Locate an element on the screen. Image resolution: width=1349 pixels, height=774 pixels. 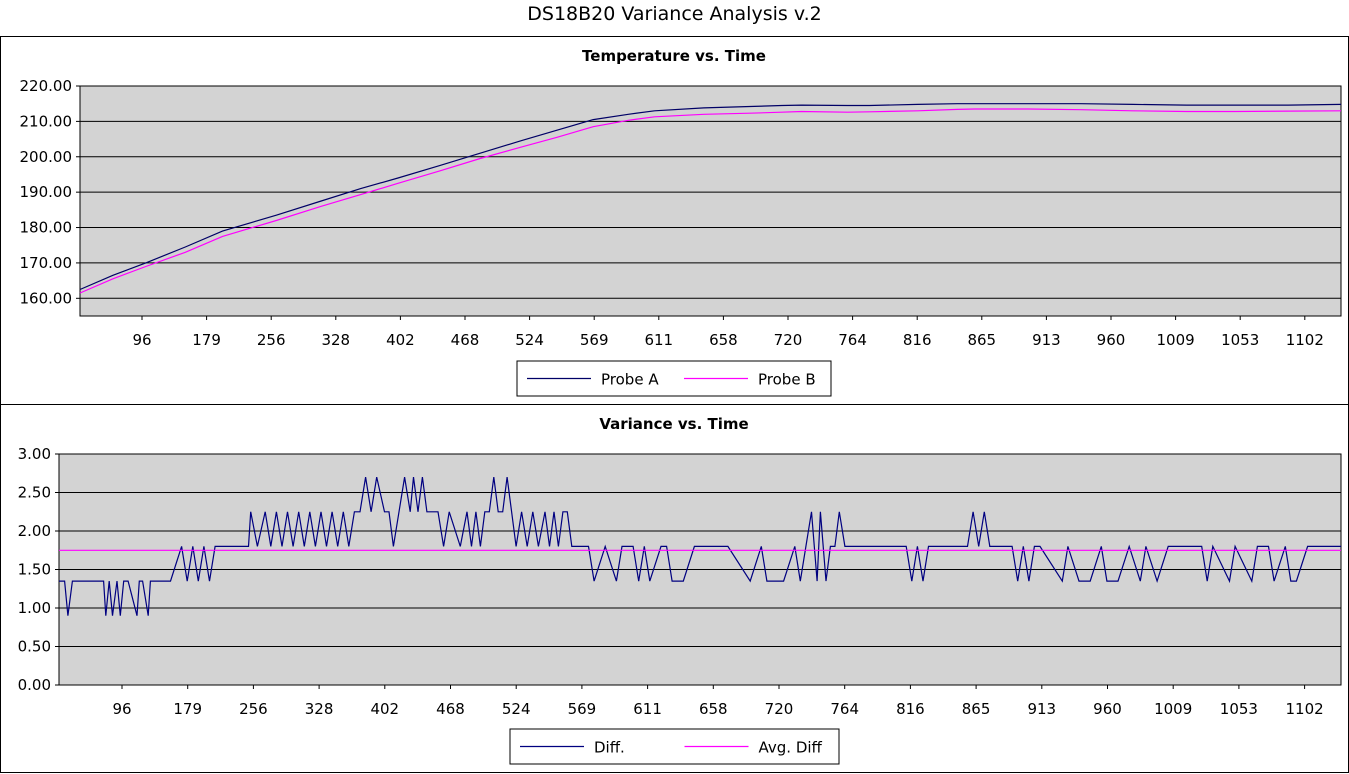
y-tick-label: 1.00 is located at coordinates (34, 608).